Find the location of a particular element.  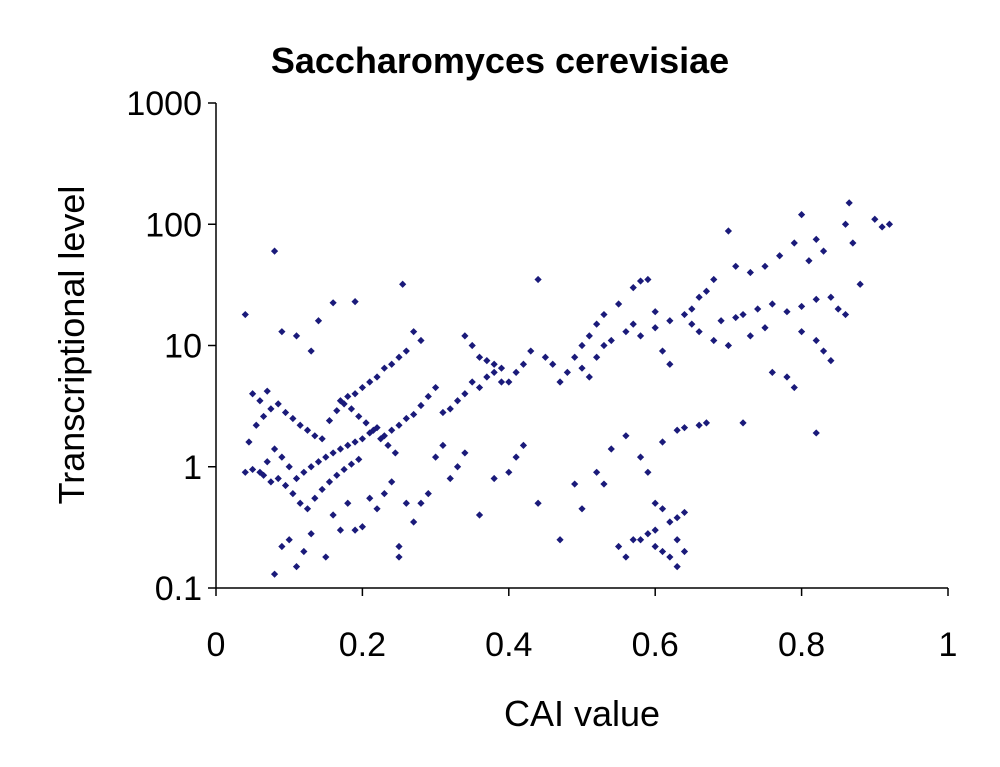

x-tick-label: 0.4 is located at coordinates (508, 645).